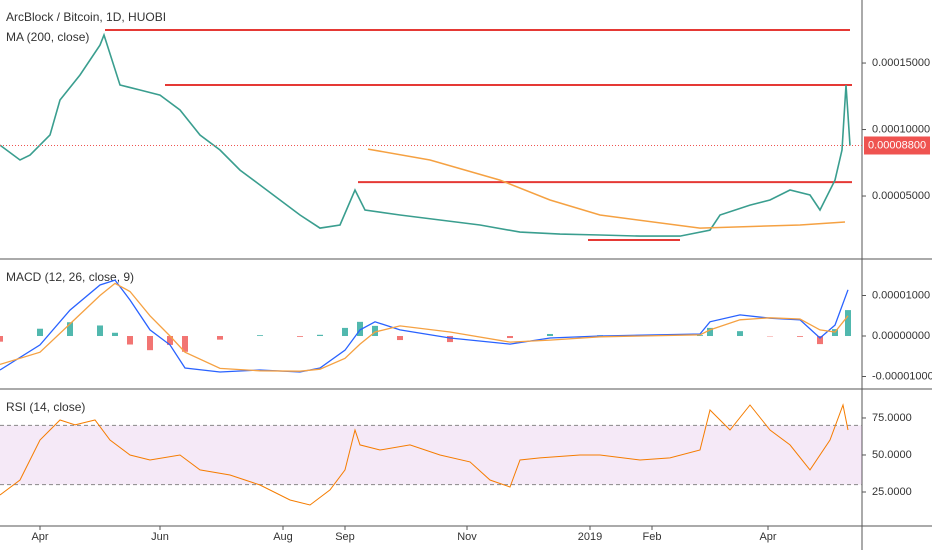  What do you see at coordinates (901, 196) in the screenshot?
I see `y-tick-label: 0.00005000` at bounding box center [901, 196].